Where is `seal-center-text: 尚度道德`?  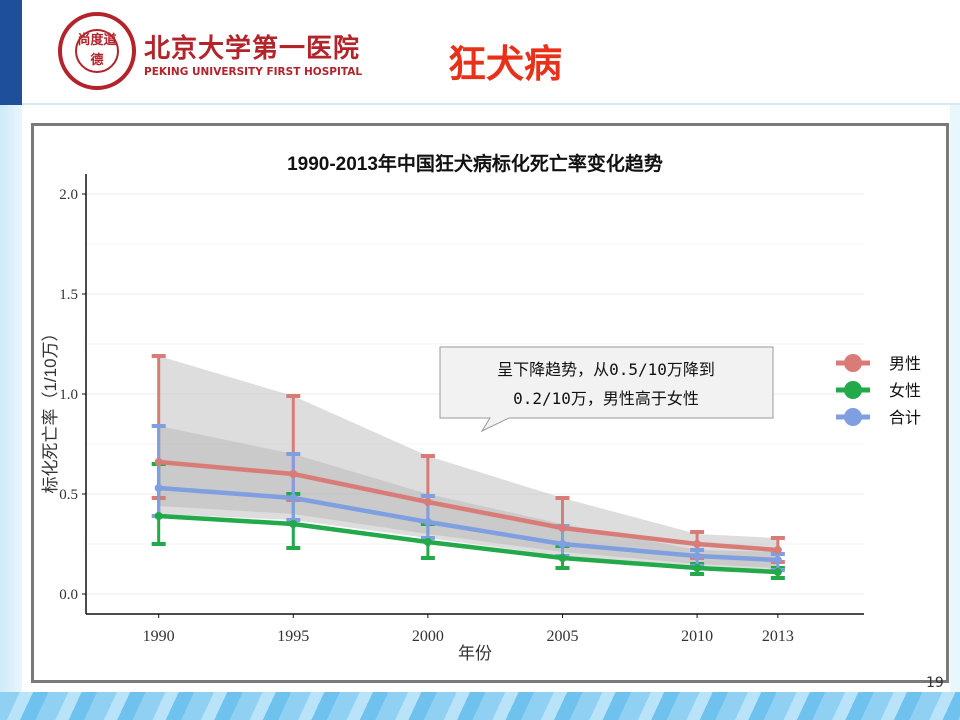 seal-center-text: 尚度道德 is located at coordinates (97, 51).